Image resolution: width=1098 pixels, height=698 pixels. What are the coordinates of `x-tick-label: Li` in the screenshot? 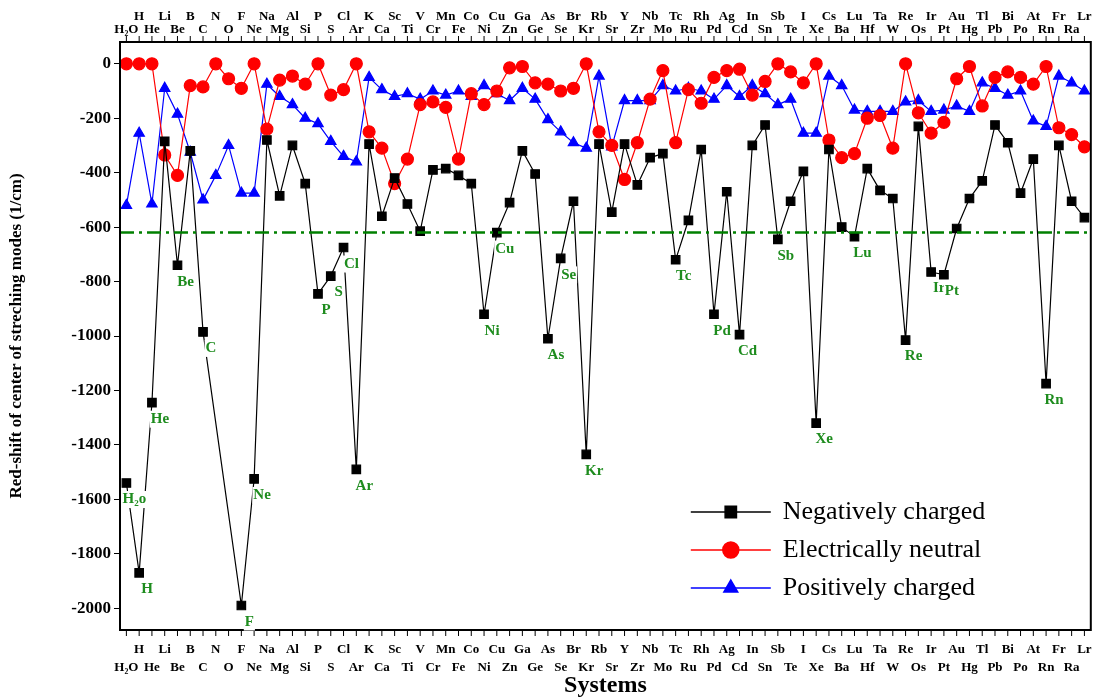 It's located at (165, 649).